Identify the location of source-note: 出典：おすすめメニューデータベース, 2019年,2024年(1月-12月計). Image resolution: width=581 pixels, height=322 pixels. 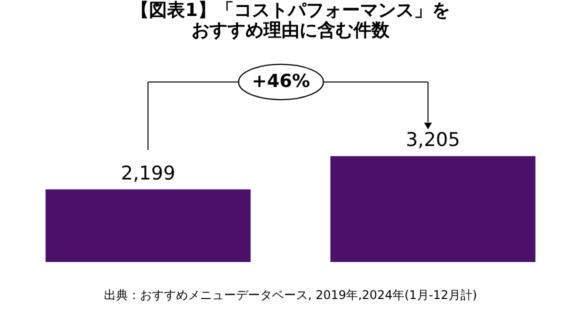
(291, 295).